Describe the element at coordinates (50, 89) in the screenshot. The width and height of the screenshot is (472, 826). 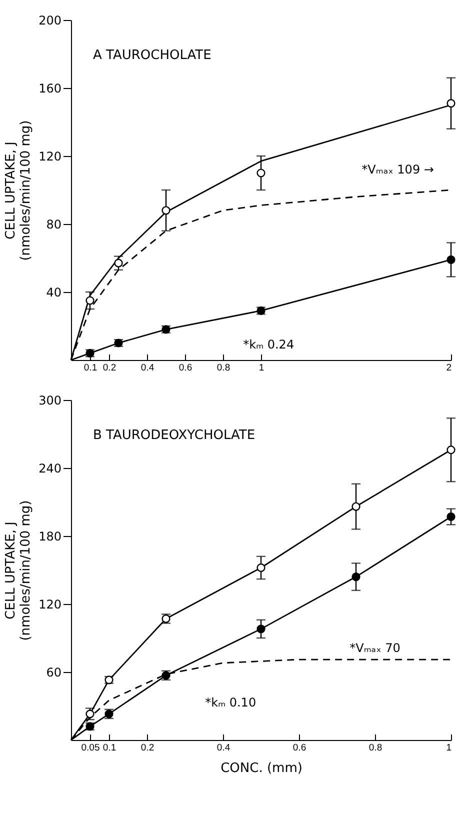
I see `y-tick-label: 160` at that location.